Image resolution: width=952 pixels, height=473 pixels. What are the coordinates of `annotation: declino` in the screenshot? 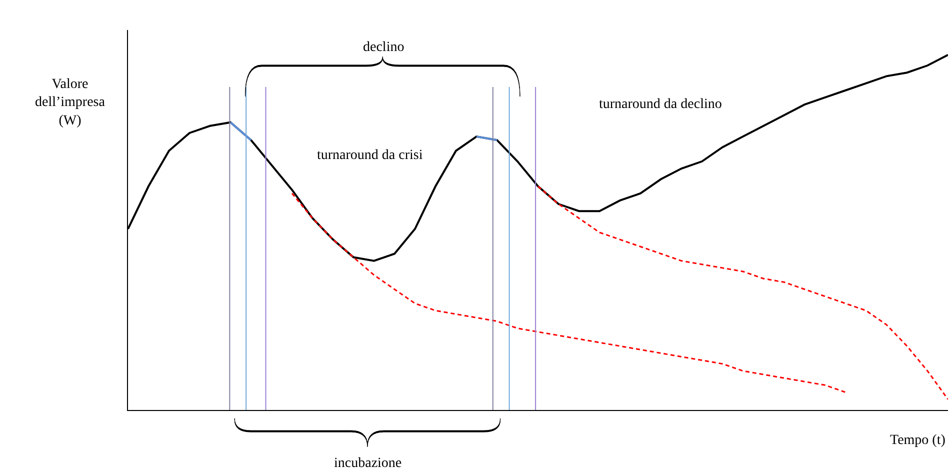 It's located at (383, 47).